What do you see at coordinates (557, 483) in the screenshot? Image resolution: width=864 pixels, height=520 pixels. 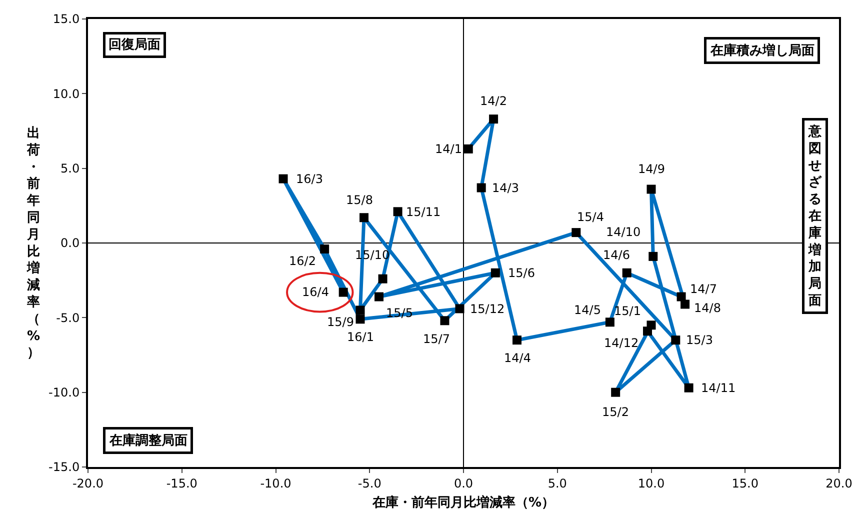 I see `x-tick-label: 5.0` at bounding box center [557, 483].